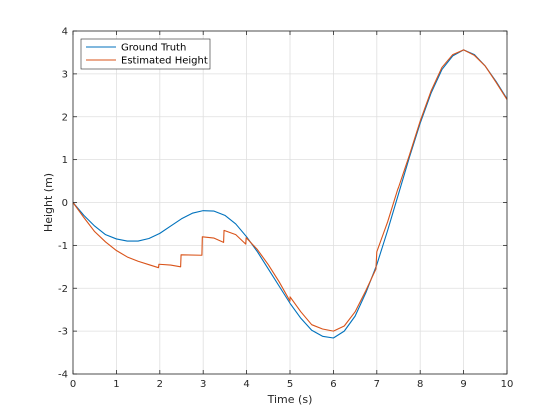 The height and width of the screenshot is (420, 560). Describe the element at coordinates (377, 384) in the screenshot. I see `x-tick-label: 7` at that location.